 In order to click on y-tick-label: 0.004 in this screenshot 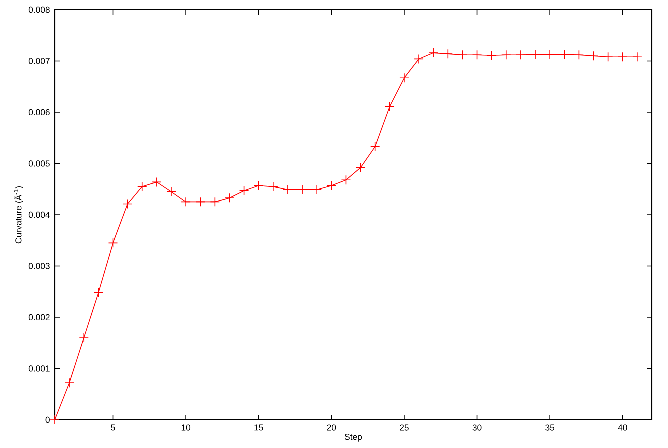, I will do `click(39, 215)`.